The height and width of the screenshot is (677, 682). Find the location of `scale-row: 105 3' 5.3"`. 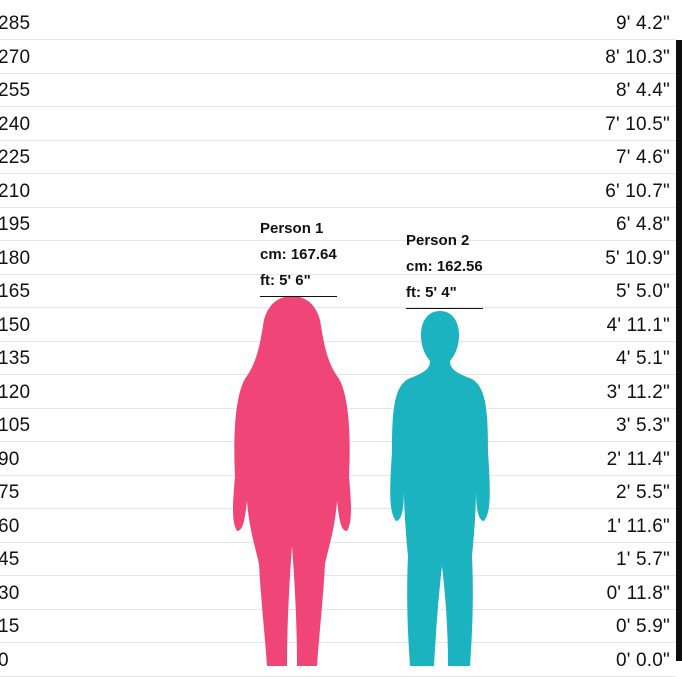

scale-row: 105 3' 5.3" is located at coordinates (338, 425).